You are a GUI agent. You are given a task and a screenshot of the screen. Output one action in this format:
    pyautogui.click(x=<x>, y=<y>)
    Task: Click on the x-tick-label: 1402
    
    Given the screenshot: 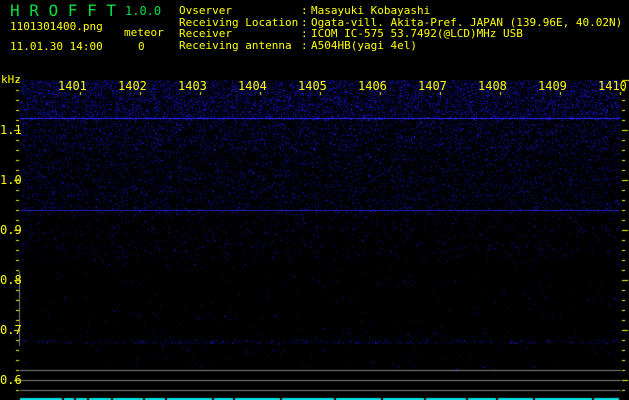 What is the action you would take?
    pyautogui.click(x=132, y=86)
    